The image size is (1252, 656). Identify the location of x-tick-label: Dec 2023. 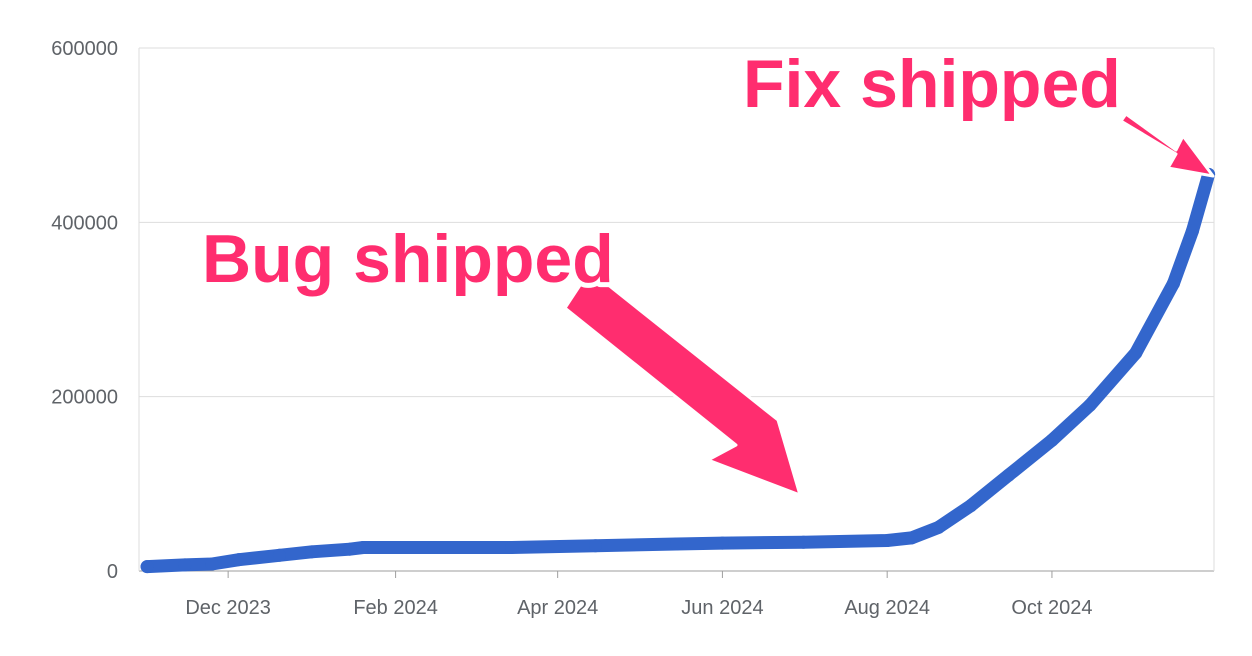
(228, 608).